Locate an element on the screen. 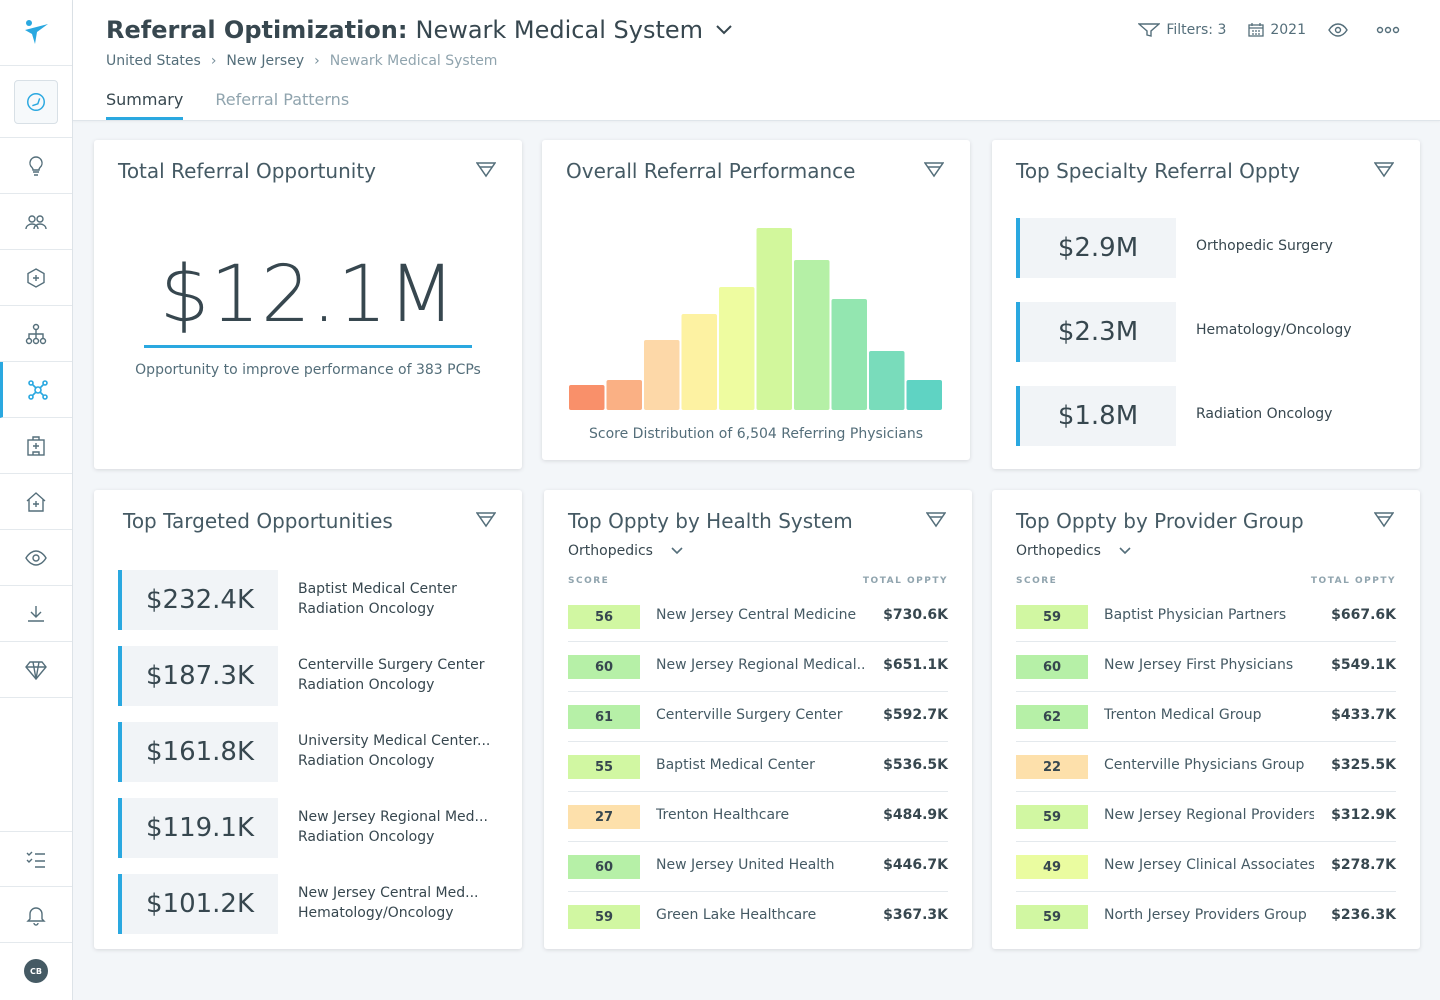  app-switcher is located at coordinates (36, 102).